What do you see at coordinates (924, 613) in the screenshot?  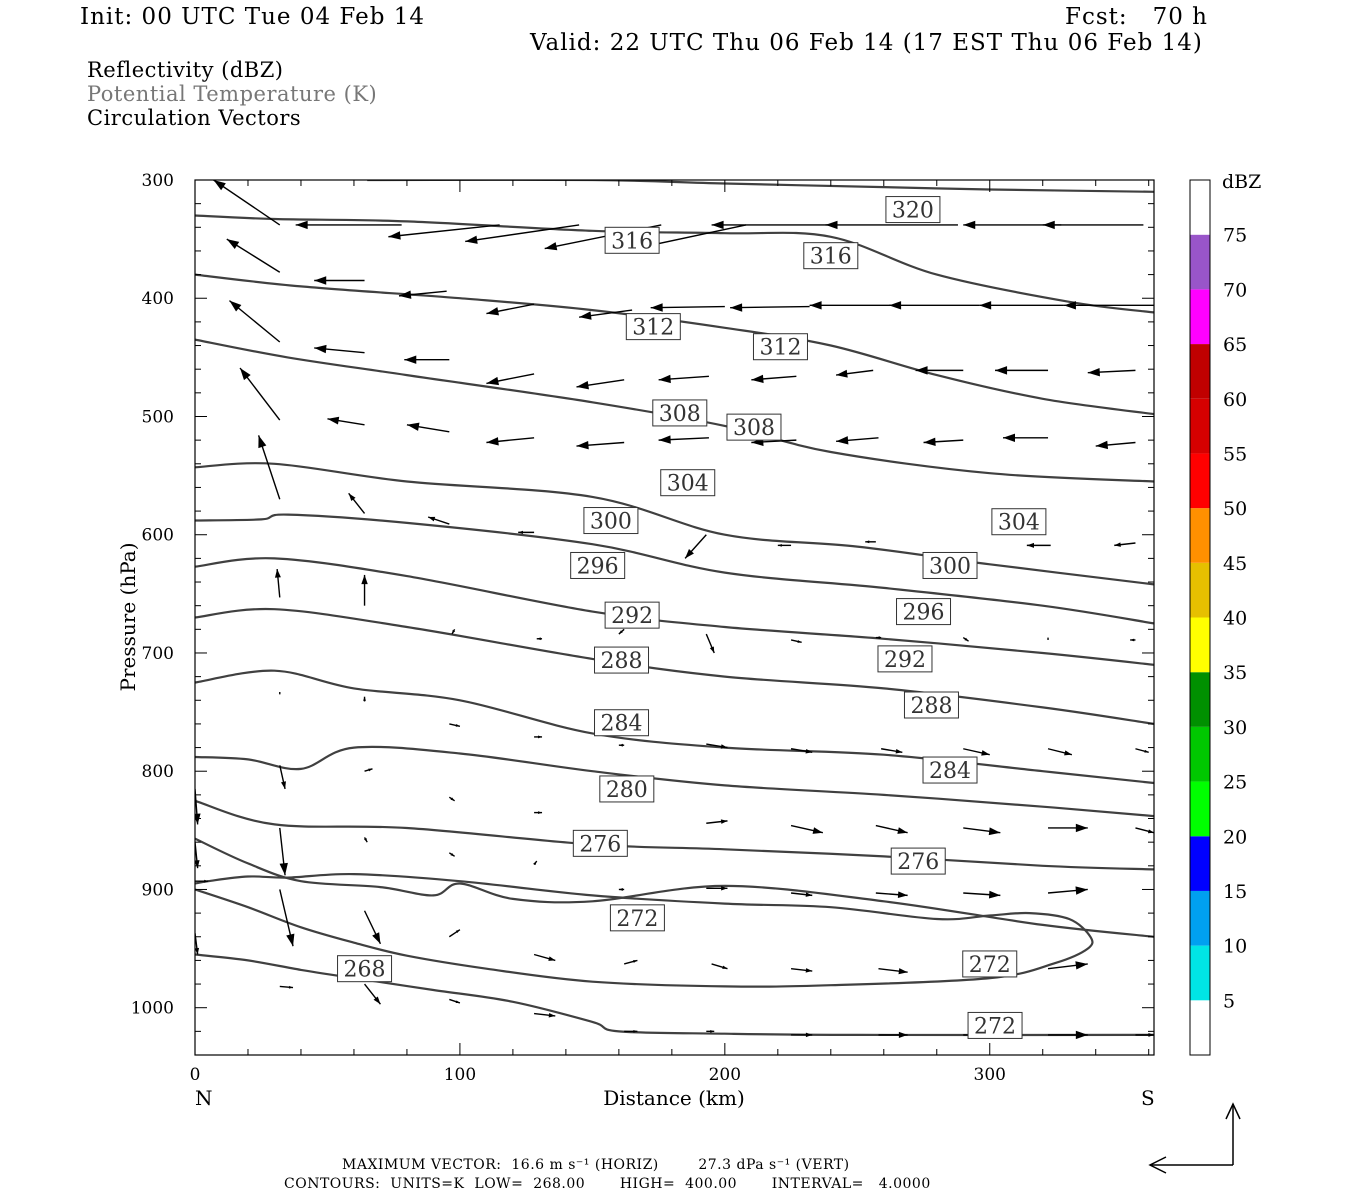 I see `contour-label-text: 296` at bounding box center [924, 613].